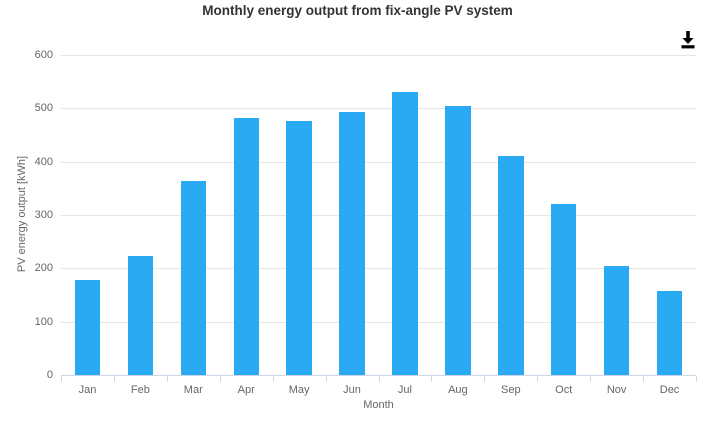 This screenshot has height=430, width=715. Describe the element at coordinates (43, 268) in the screenshot. I see `y-tick-label: 200` at that location.